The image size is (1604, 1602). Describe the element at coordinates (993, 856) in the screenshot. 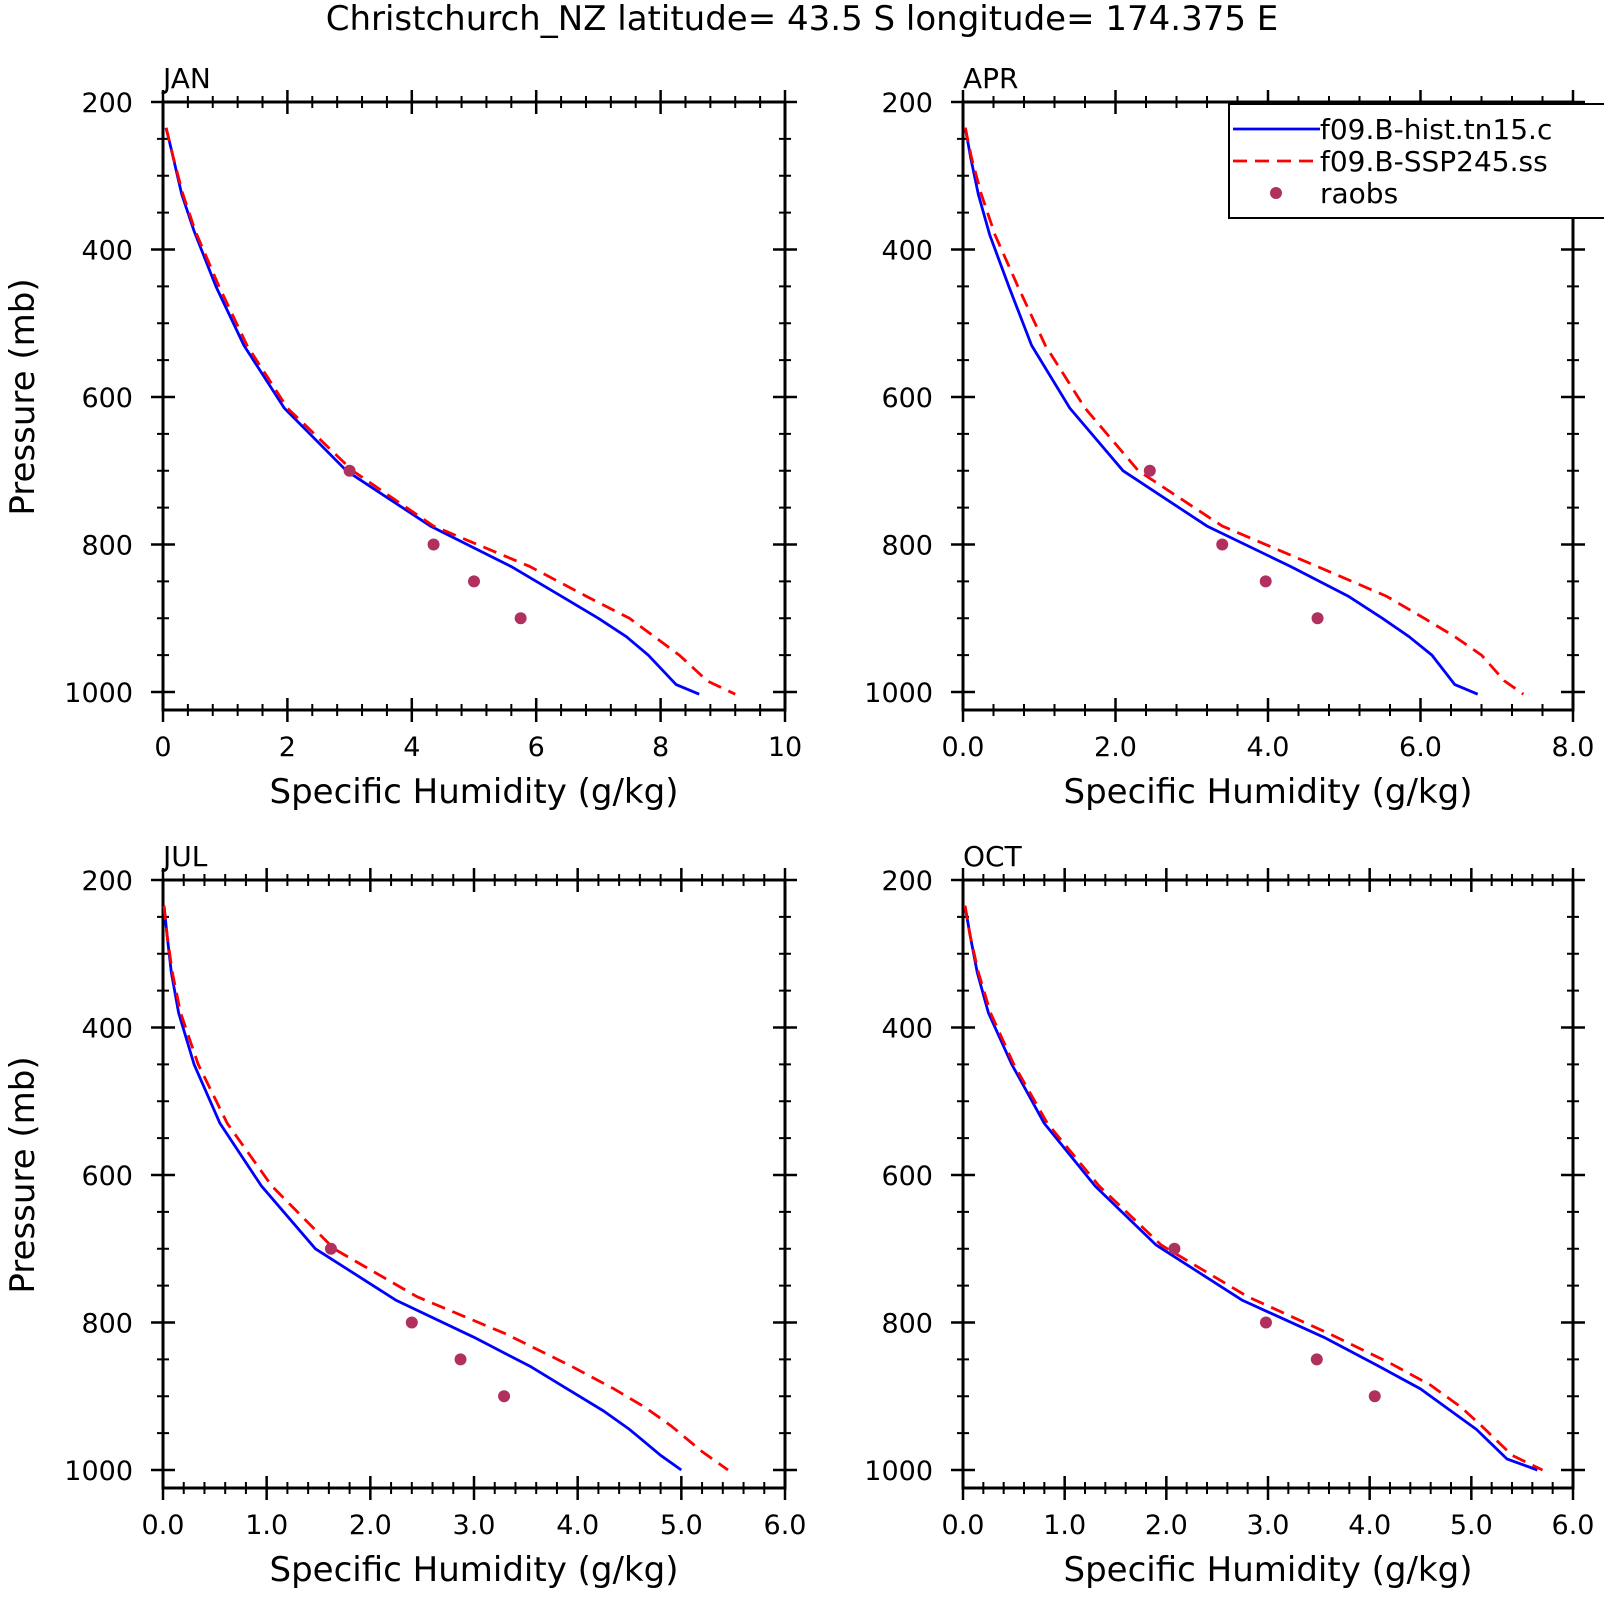

I see `panel-label: OCT` at that location.